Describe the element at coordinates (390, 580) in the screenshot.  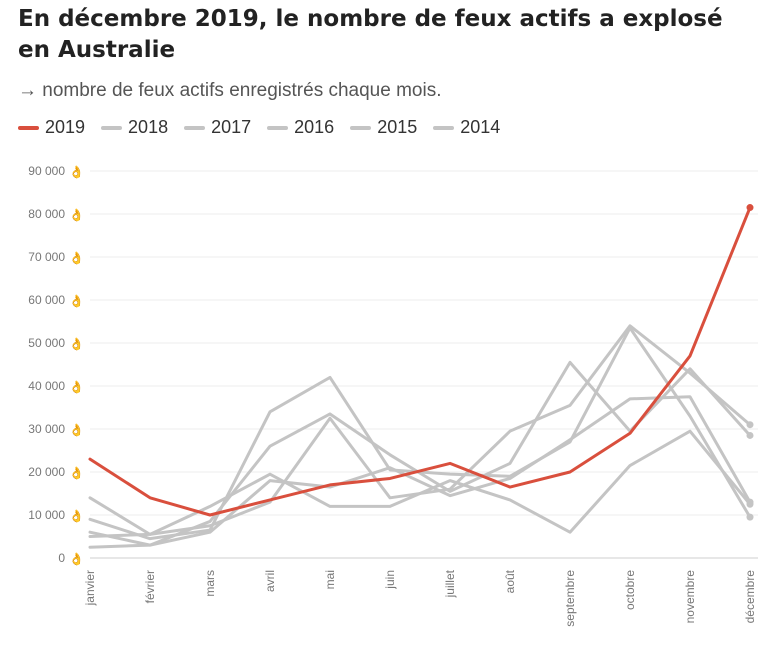
I see `x-tick-label: juin` at that location.